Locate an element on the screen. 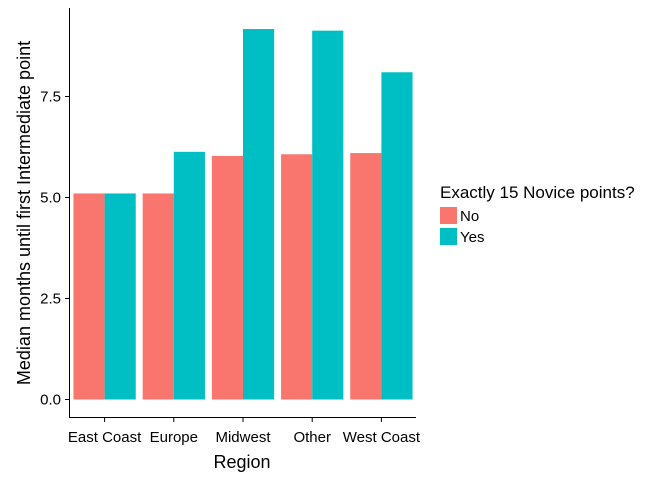  legend: Exactly 15 Novice points? No Yes is located at coordinates (537, 214).